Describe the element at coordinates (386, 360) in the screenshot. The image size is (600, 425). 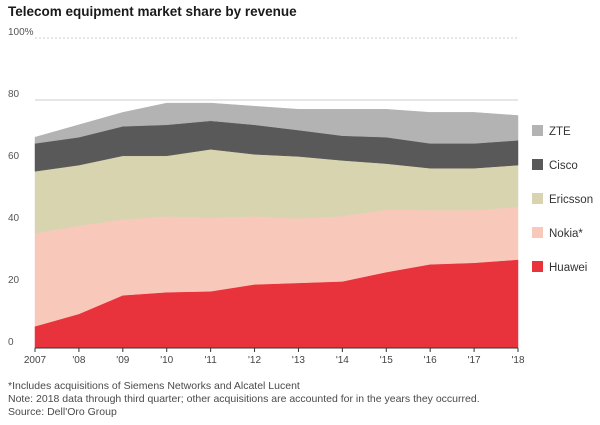
I see `x-tick-label: '15` at that location.